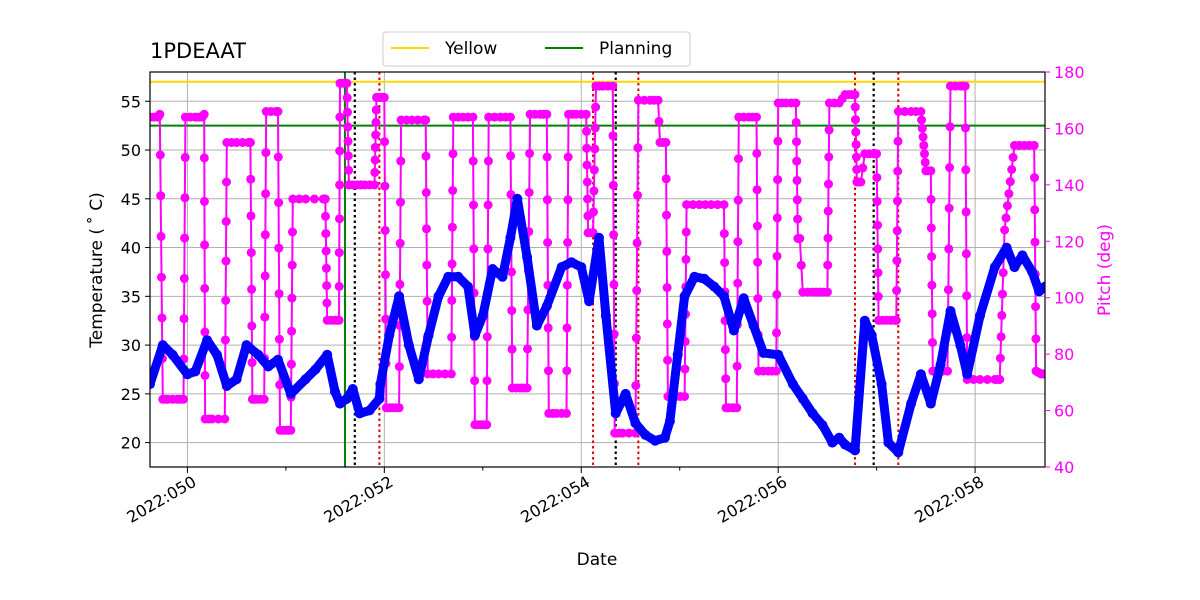 This screenshot has width=1200, height=600. Describe the element at coordinates (131, 296) in the screenshot. I see `y-tick-label: 35` at that location.